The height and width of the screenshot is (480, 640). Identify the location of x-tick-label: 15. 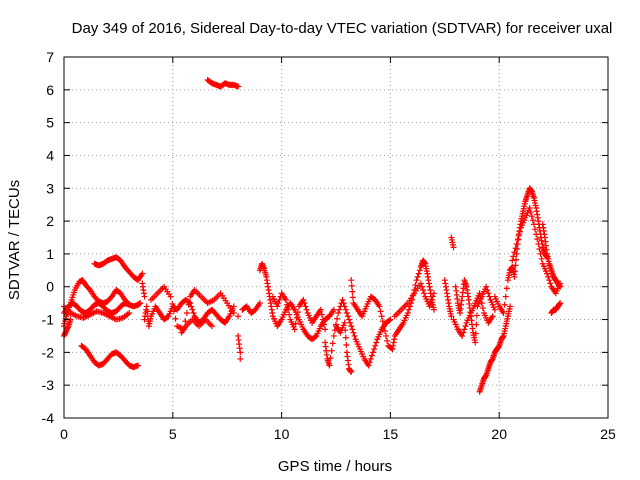
(391, 434).